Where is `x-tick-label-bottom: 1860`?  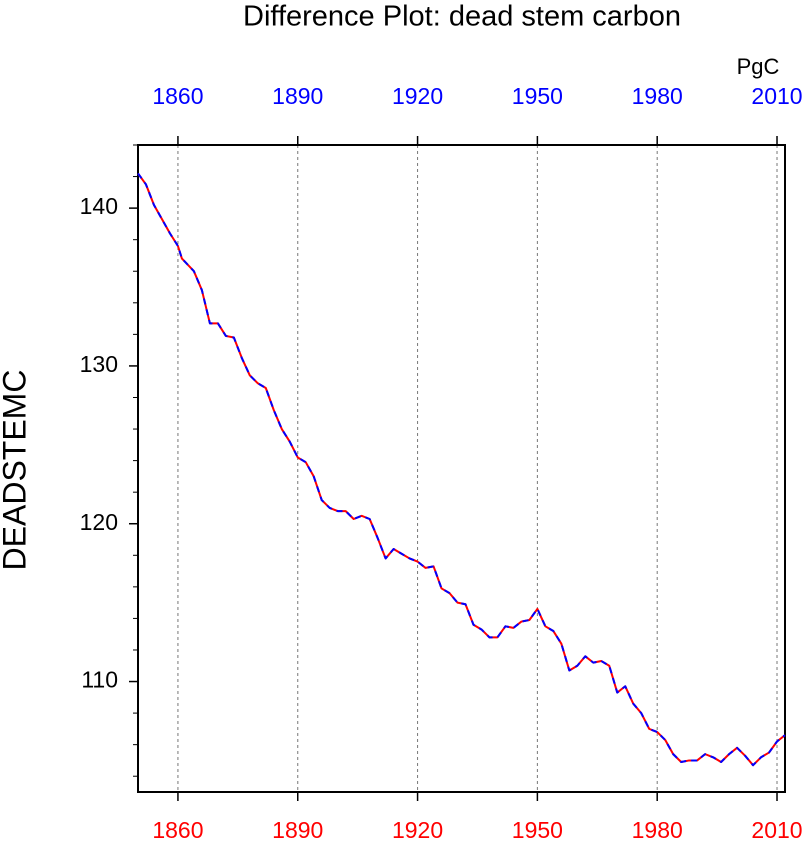
x-tick-label-bottom: 1860 is located at coordinates (177, 830).